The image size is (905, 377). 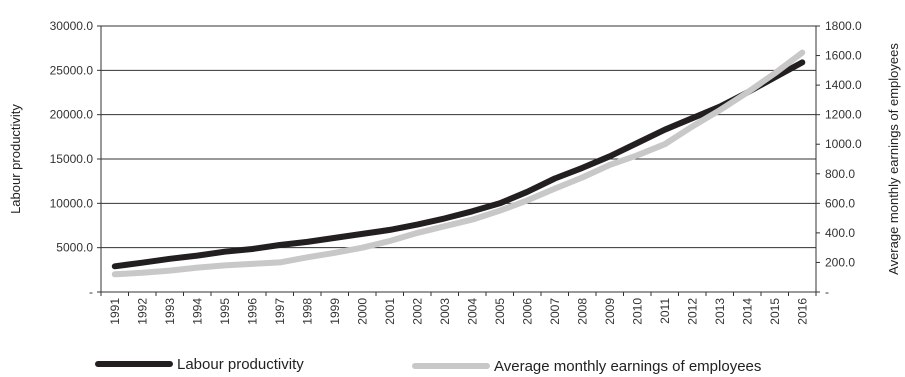 What do you see at coordinates (843, 56) in the screenshot?
I see `right-tick-label: 1600.0` at bounding box center [843, 56].